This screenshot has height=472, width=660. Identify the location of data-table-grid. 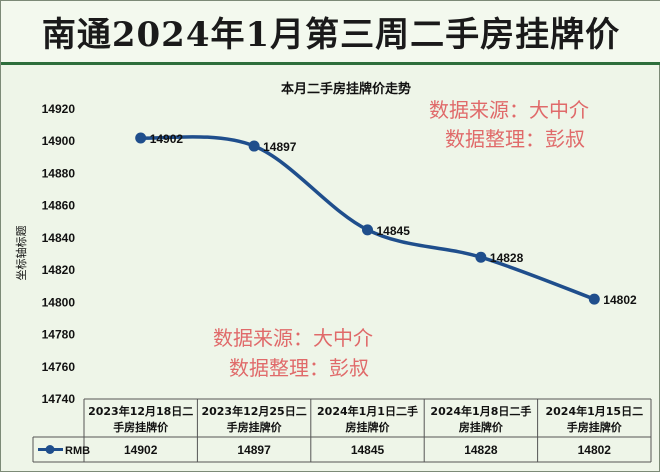
(342, 430).